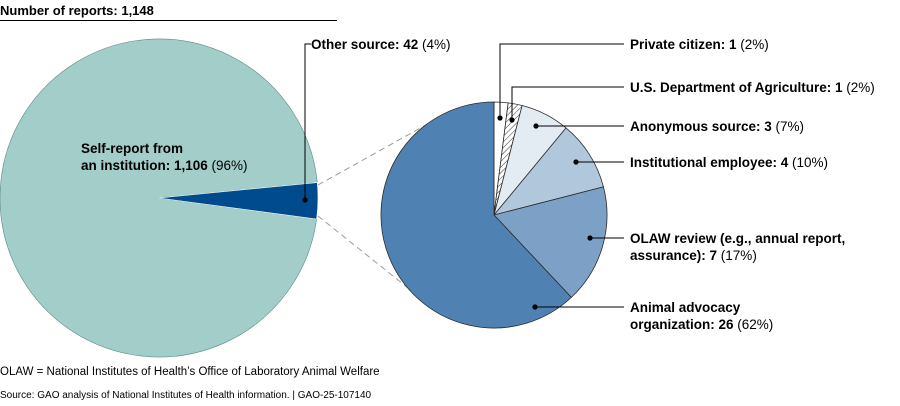 This screenshot has height=406, width=900. I want to click on private-citizen-label-pct: (2%), so click(753, 44).